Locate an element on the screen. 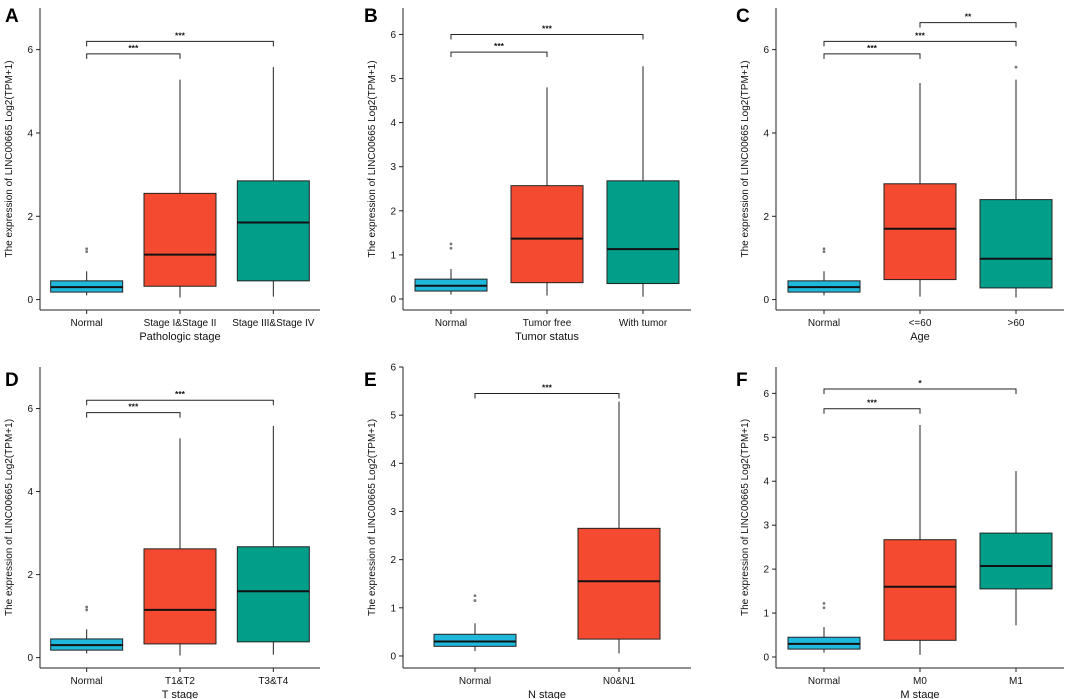 Image resolution: width=1072 pixels, height=699 pixels. box--60 is located at coordinates (920, 189).